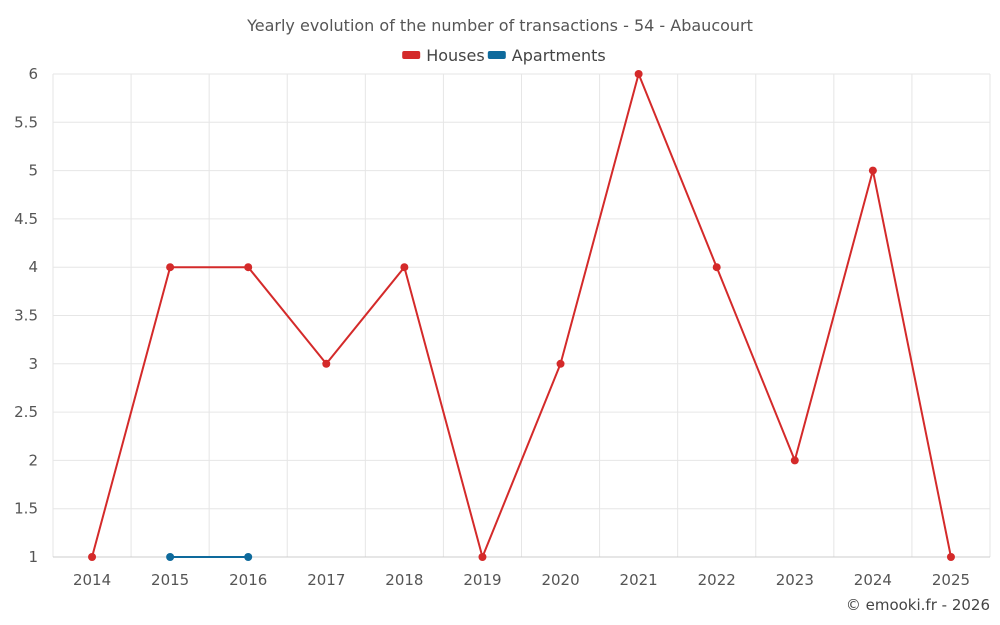  What do you see at coordinates (33, 364) in the screenshot?
I see `y-tick-label: 3` at bounding box center [33, 364].